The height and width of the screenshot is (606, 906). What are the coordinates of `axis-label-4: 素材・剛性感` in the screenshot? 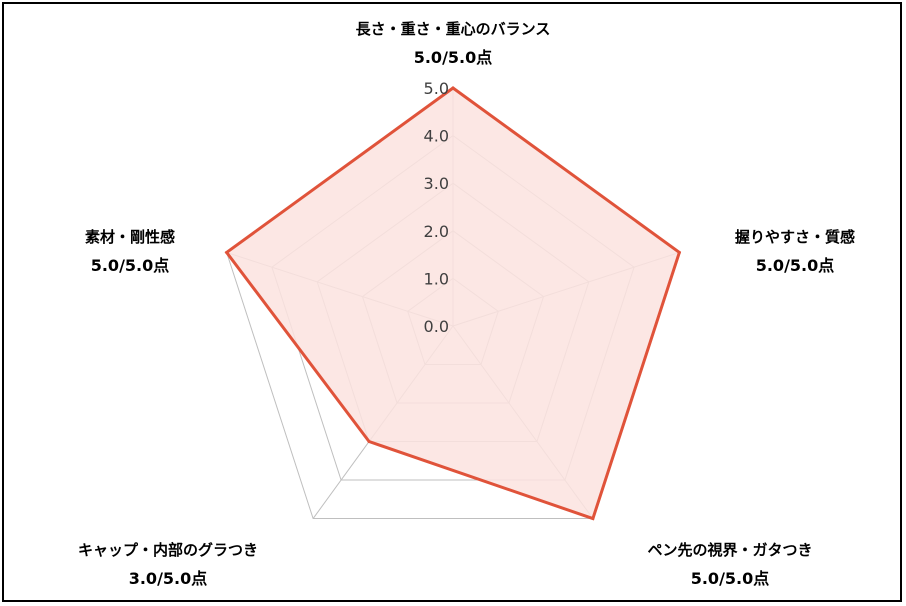 It's located at (130, 237).